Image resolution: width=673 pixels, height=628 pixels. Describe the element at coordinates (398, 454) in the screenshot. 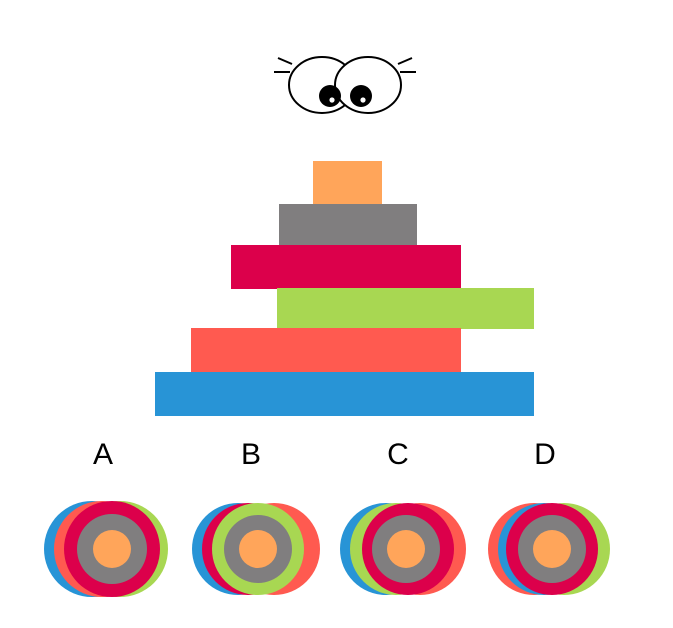

I see `option-label-c: C` at that location.